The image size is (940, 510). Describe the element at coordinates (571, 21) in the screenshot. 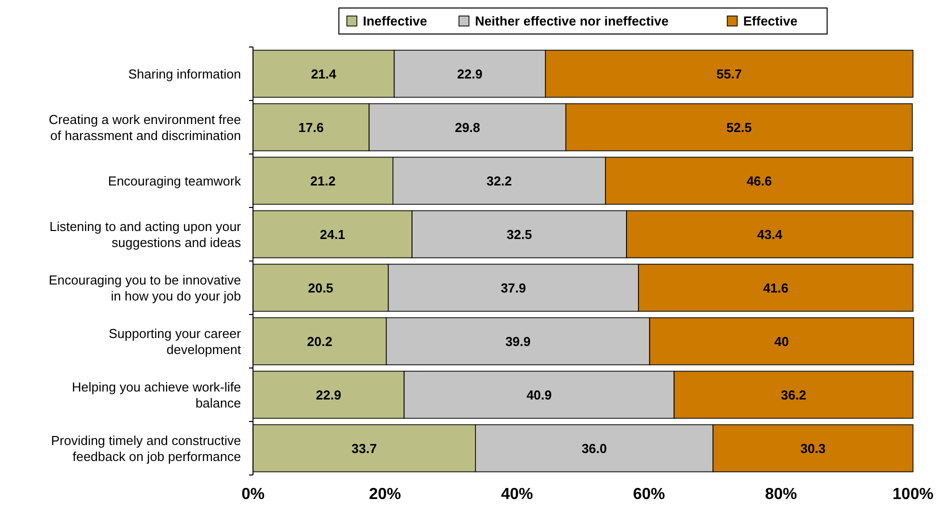

I see `legend-label: Neither effective nor ineffective` at that location.